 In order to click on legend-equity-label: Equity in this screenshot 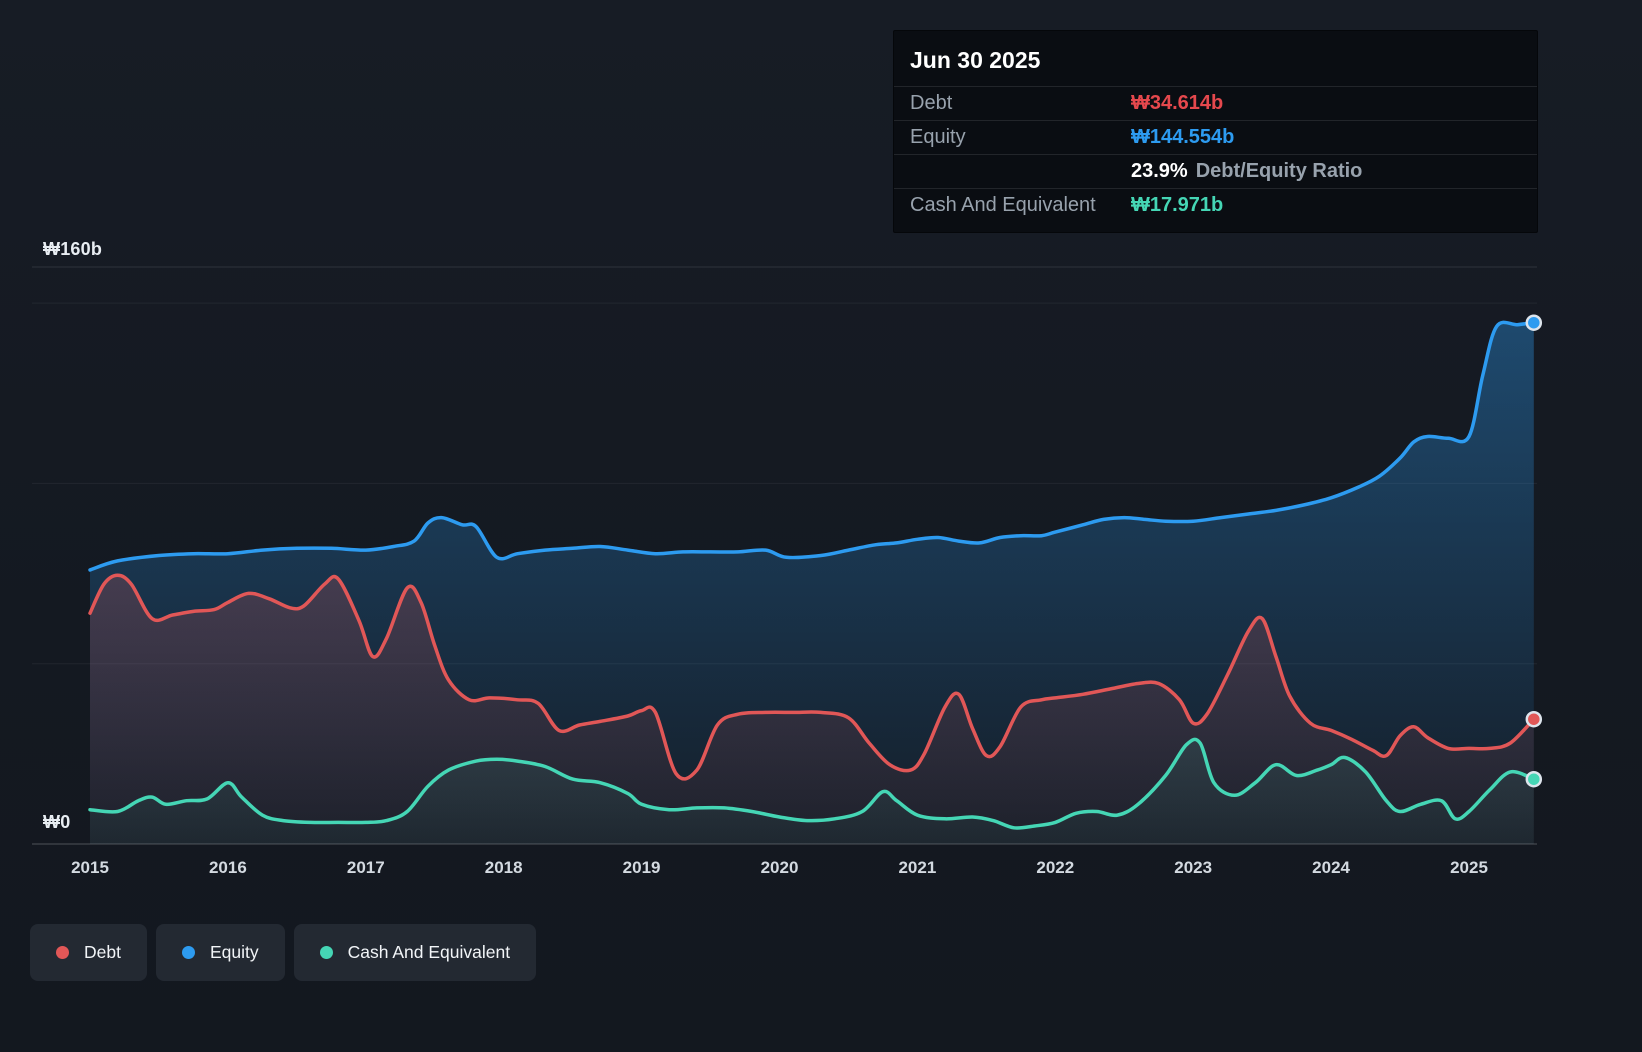, I will do `click(234, 952)`.